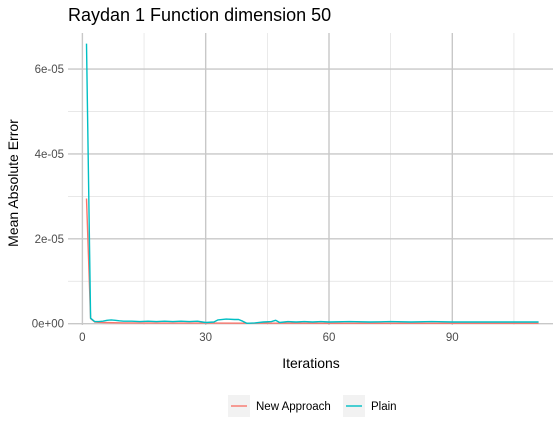 This screenshot has height=432, width=560. I want to click on x-axis-tick-labels: 0 30 60 90, so click(269, 338).